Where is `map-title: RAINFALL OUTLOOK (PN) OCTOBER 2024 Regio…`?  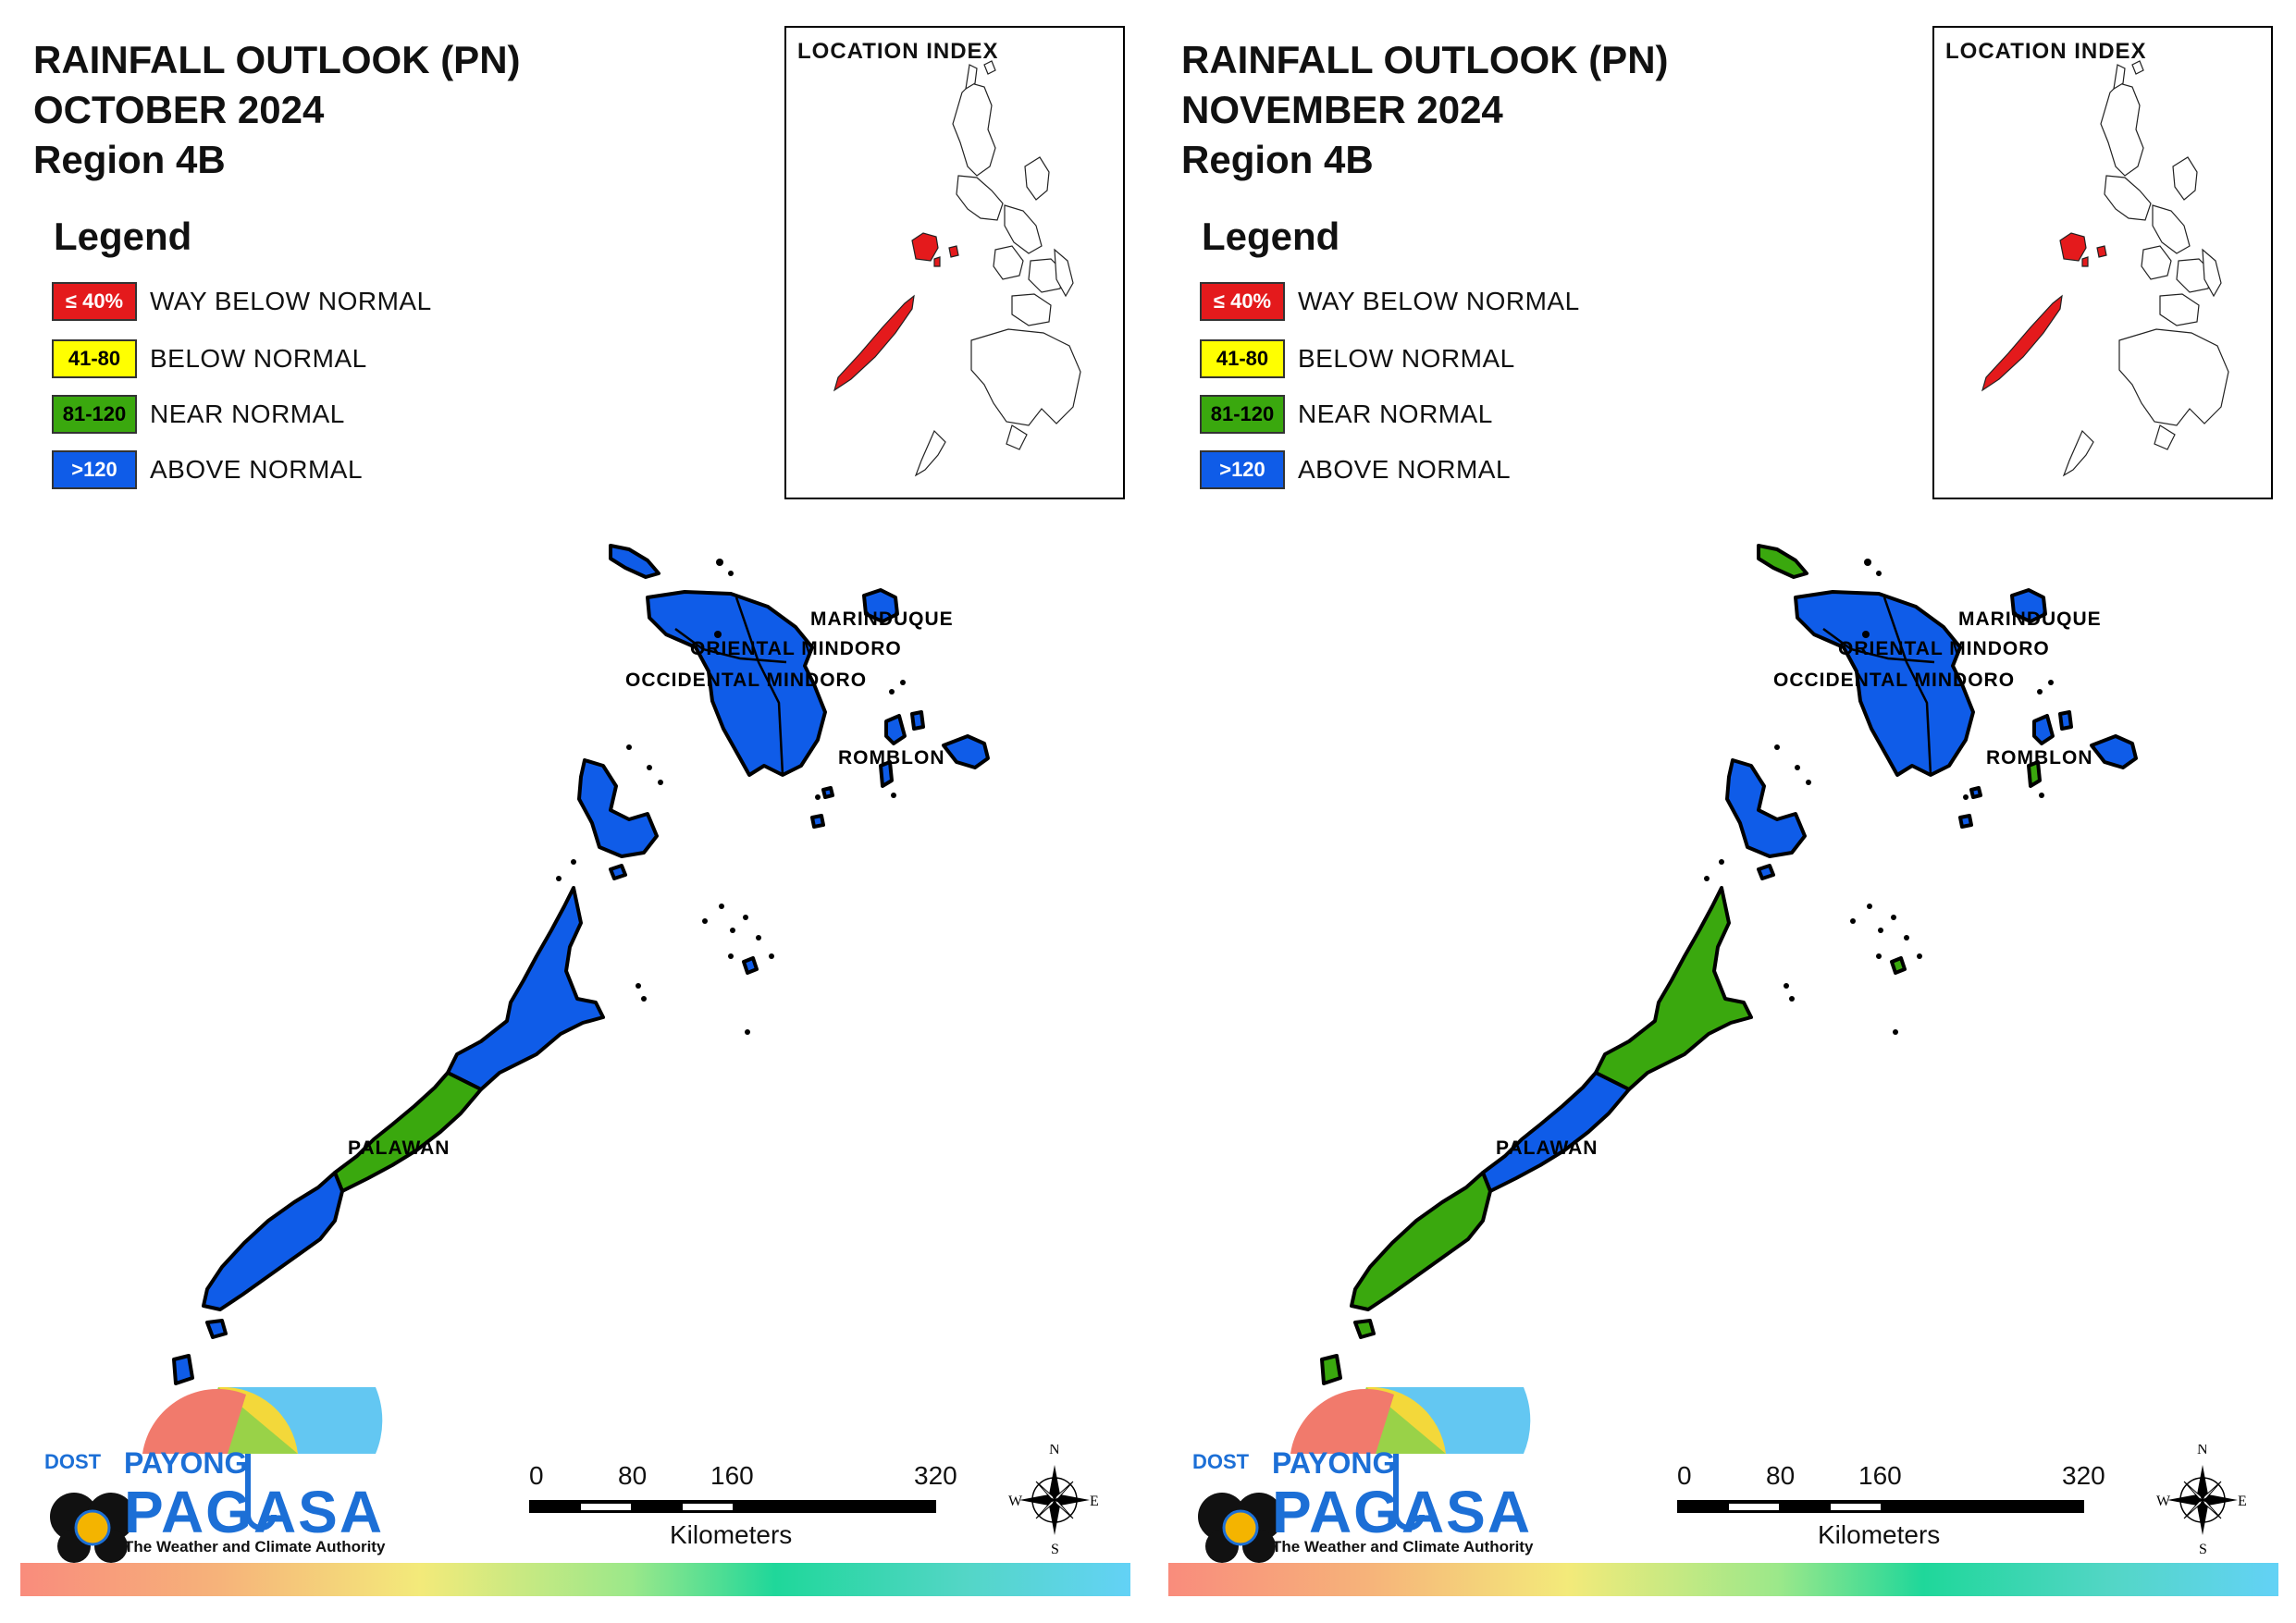 map-title: RAINFALL OUTLOOK (PN) OCTOBER 2024 Regio… is located at coordinates (277, 110).